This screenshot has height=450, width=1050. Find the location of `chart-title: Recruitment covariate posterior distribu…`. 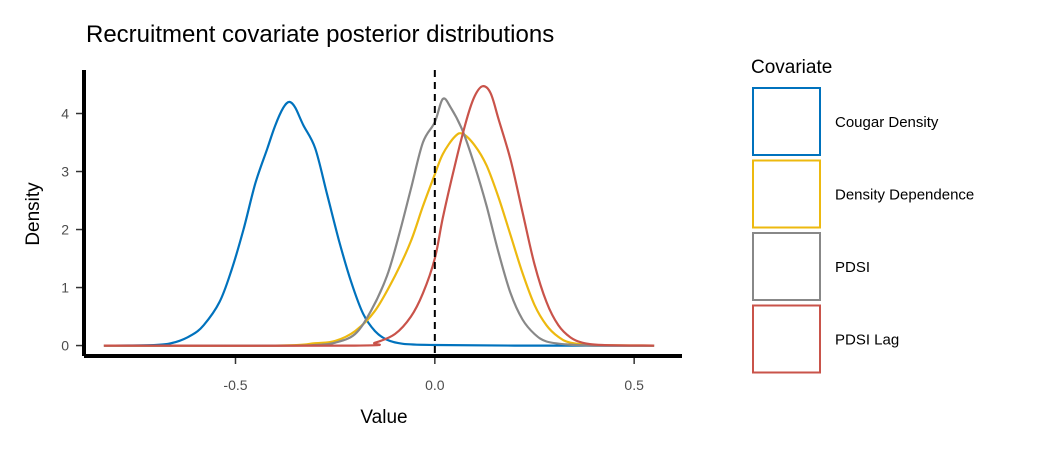

chart-title: Recruitment covariate posterior distribu… is located at coordinates (320, 34).